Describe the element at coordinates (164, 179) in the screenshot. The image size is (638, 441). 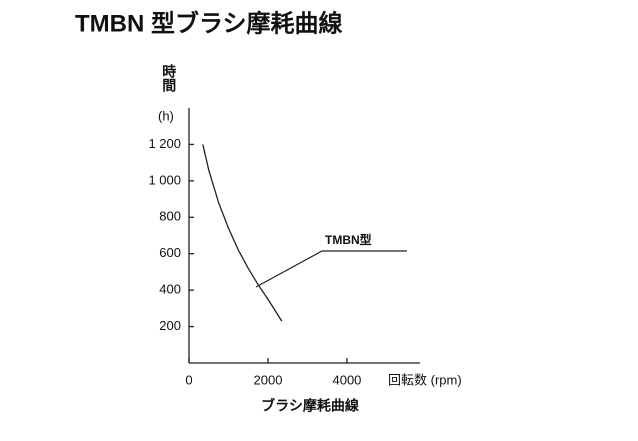
I see `y-tick-label: 1 000` at that location.